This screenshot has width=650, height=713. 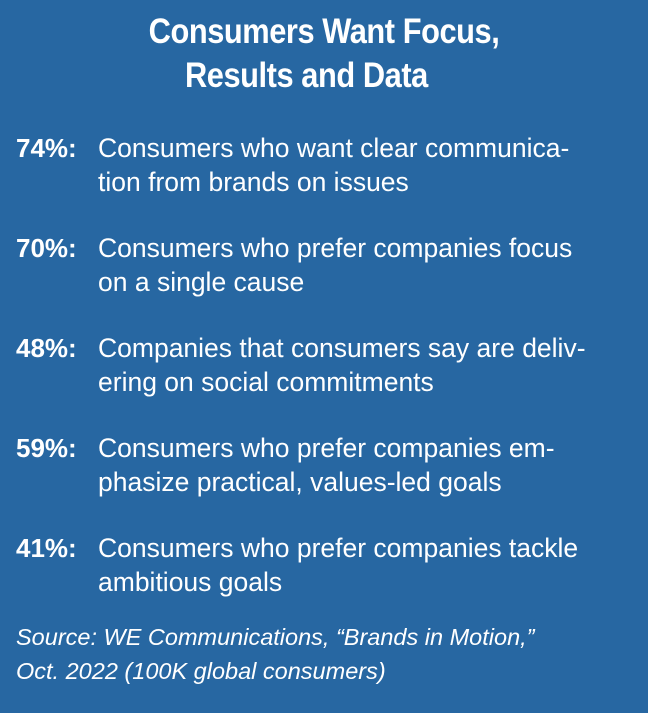 I want to click on stat-description-line: tion from brands on issues, so click(x=253, y=182).